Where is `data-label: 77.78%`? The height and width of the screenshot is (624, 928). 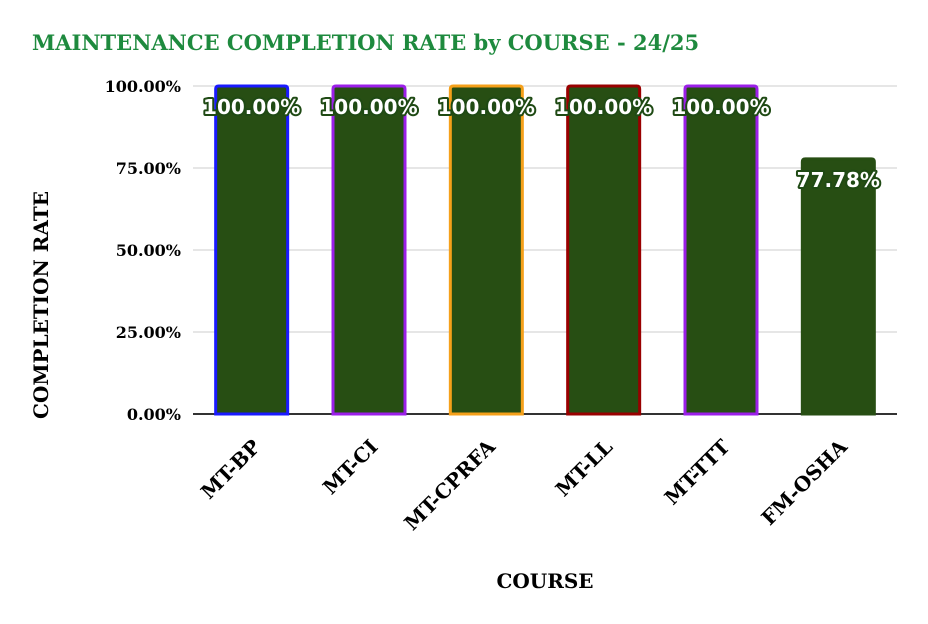 data-label: 77.78% is located at coordinates (838, 180).